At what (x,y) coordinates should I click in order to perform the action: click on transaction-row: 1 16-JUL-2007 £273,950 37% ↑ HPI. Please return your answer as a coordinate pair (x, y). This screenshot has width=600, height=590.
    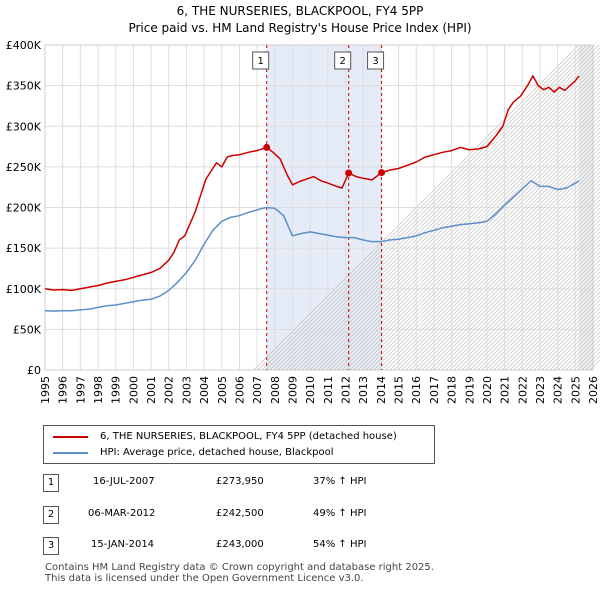
    Looking at the image, I should click on (300, 483).